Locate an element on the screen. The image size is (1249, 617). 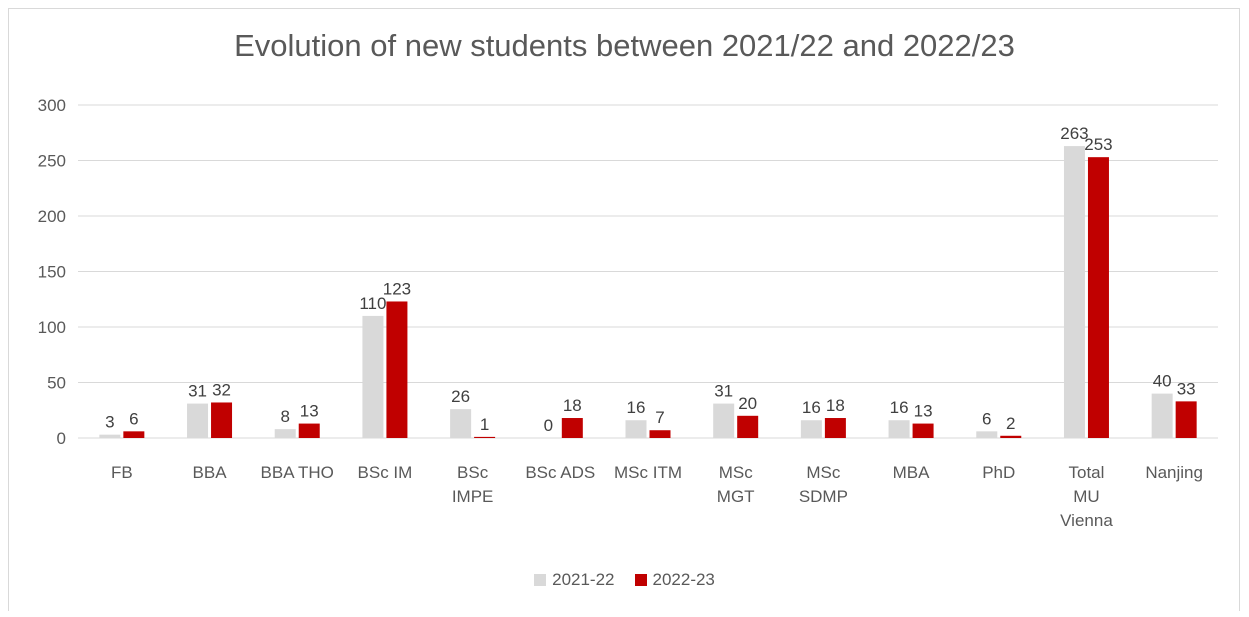
x-tick-label: Nanjing is located at coordinates (1174, 472).